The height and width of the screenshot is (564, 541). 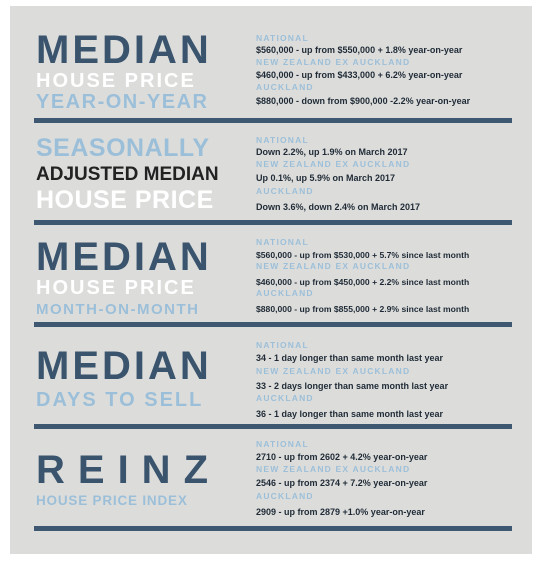 I want to click on section-title: MEDIAN HOUSE PRICE YEAR-ON-YEAR, so click(x=124, y=71).